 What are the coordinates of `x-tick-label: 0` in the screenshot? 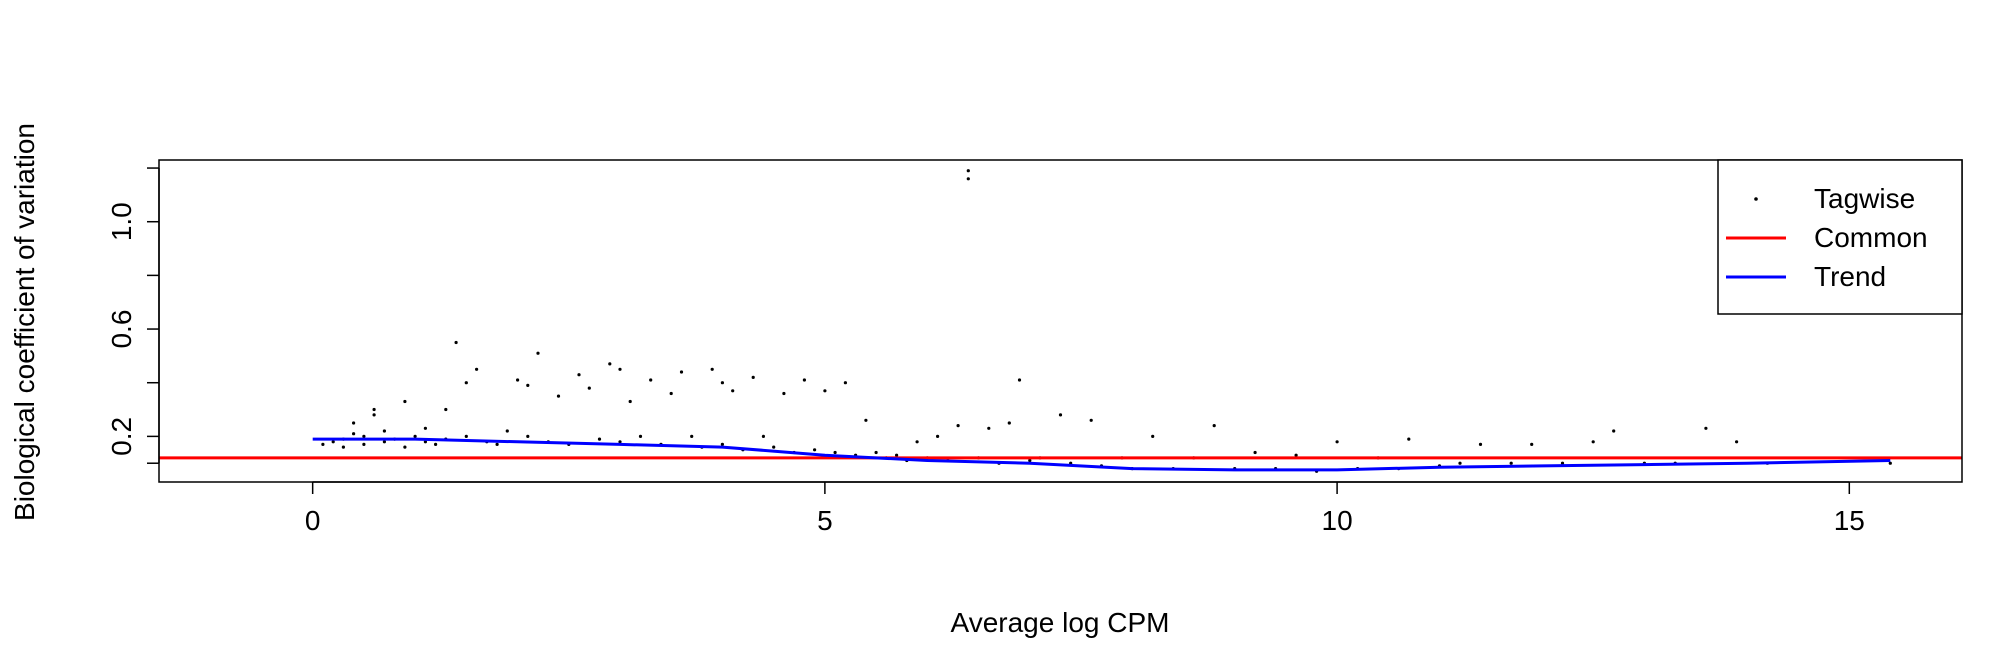 It's located at (313, 520).